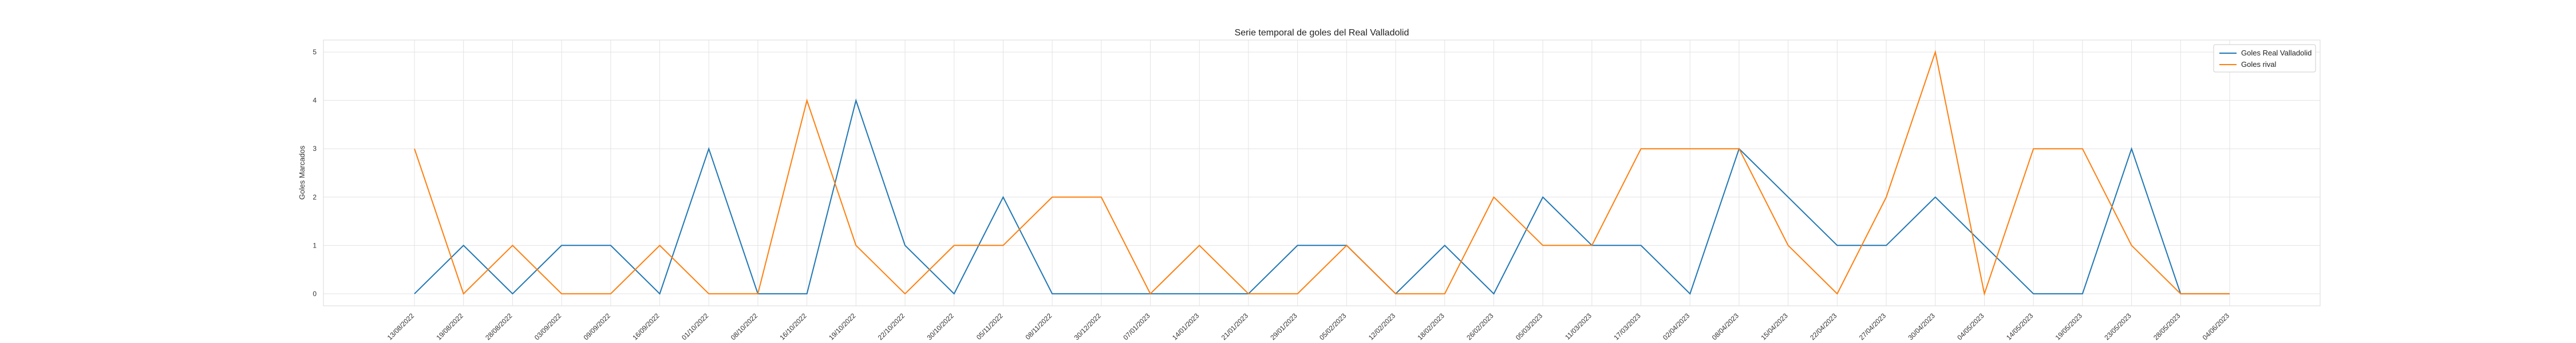 The image size is (2576, 343). I want to click on y-tick-label: 4, so click(315, 101).